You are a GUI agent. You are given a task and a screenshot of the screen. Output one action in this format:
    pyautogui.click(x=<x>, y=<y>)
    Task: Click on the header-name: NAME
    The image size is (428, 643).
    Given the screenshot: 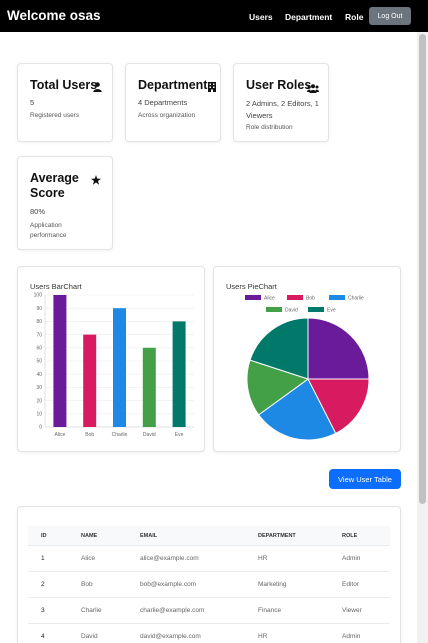 What is the action you would take?
    pyautogui.click(x=89, y=536)
    